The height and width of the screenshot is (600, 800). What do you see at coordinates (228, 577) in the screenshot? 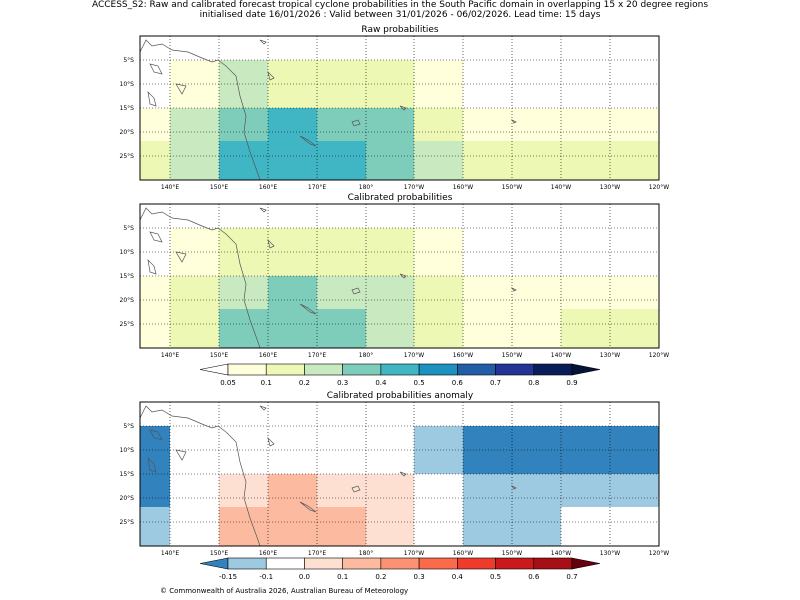
I see `colorbar-label: -0.15` at bounding box center [228, 577].